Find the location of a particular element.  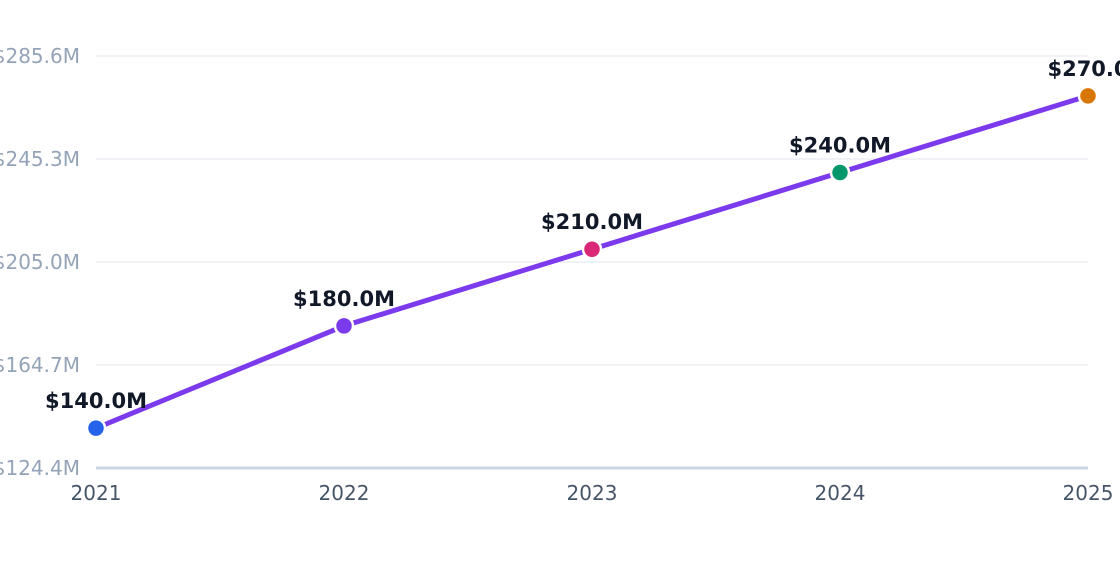

data-label: $240.0M is located at coordinates (840, 146).